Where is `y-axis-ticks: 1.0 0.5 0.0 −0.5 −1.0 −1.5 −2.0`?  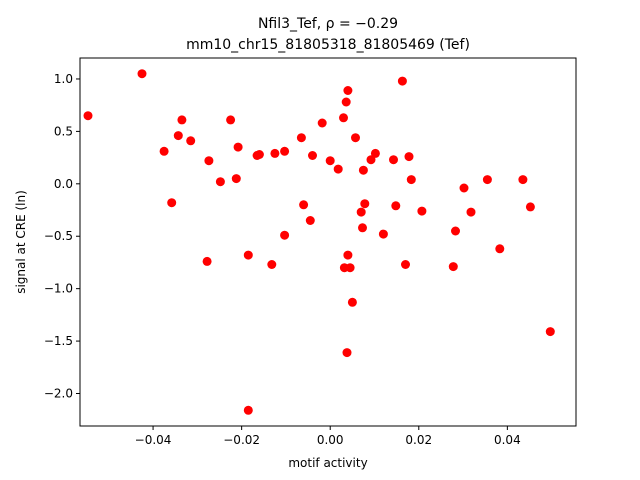
y-axis-ticks: 1.0 0.5 0.0 −0.5 −1.0 −1.5 −2.0 is located at coordinates (62, 236).